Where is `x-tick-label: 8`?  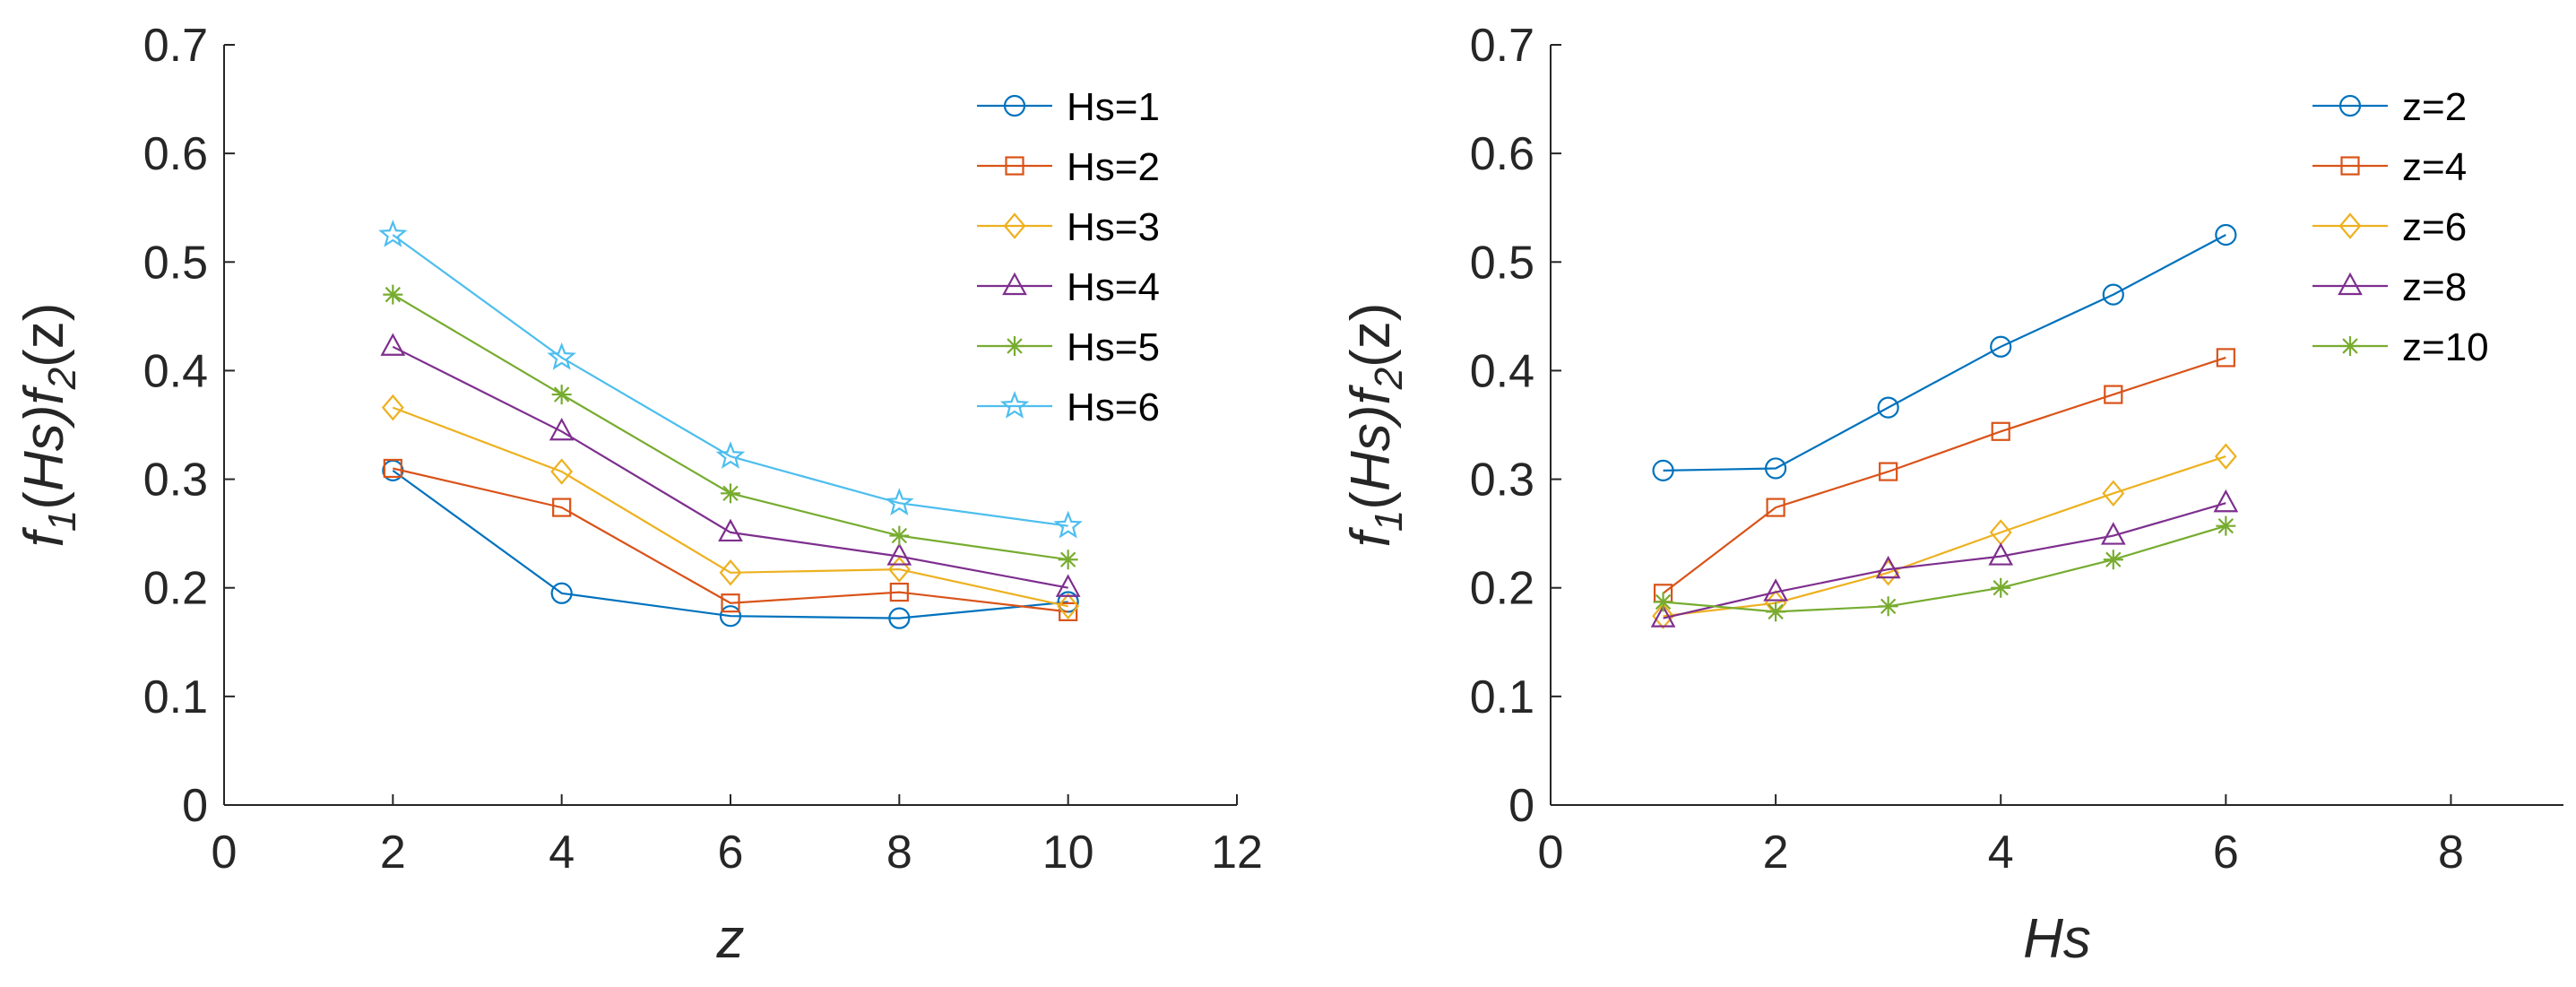
x-tick-label: 8 is located at coordinates (899, 853).